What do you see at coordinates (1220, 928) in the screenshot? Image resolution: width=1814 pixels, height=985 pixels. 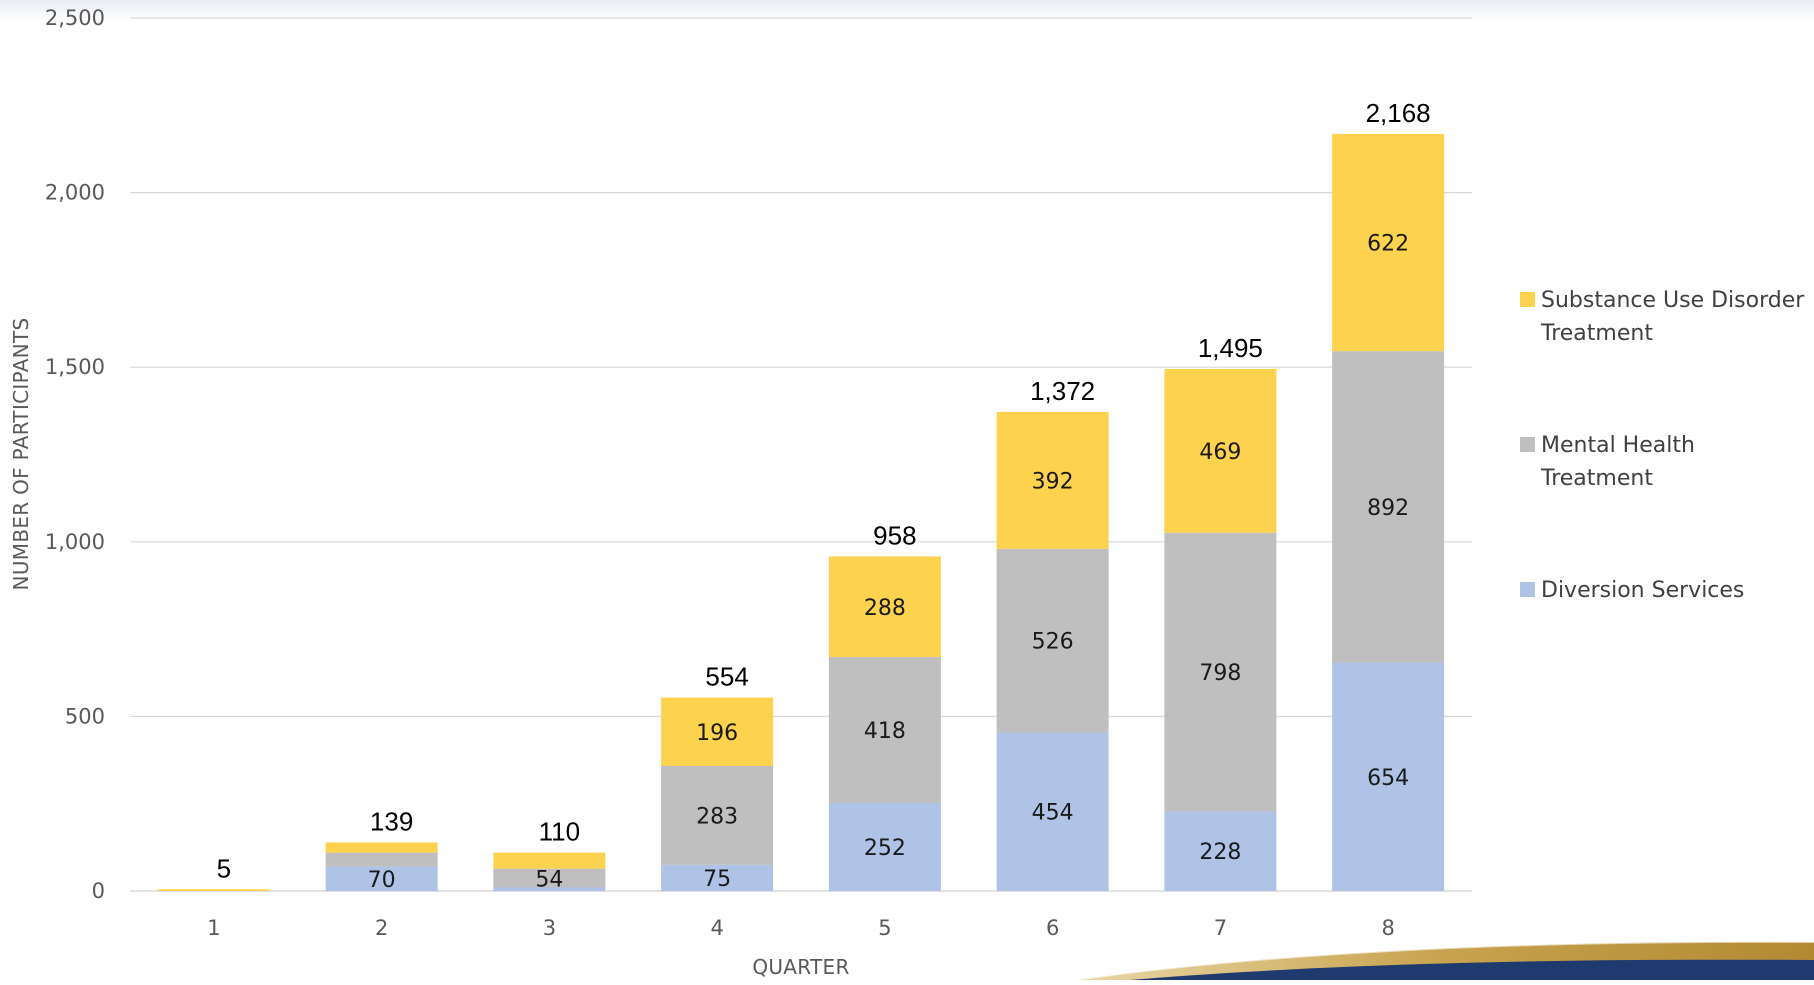 I see `x-tick-label: 7` at bounding box center [1220, 928].